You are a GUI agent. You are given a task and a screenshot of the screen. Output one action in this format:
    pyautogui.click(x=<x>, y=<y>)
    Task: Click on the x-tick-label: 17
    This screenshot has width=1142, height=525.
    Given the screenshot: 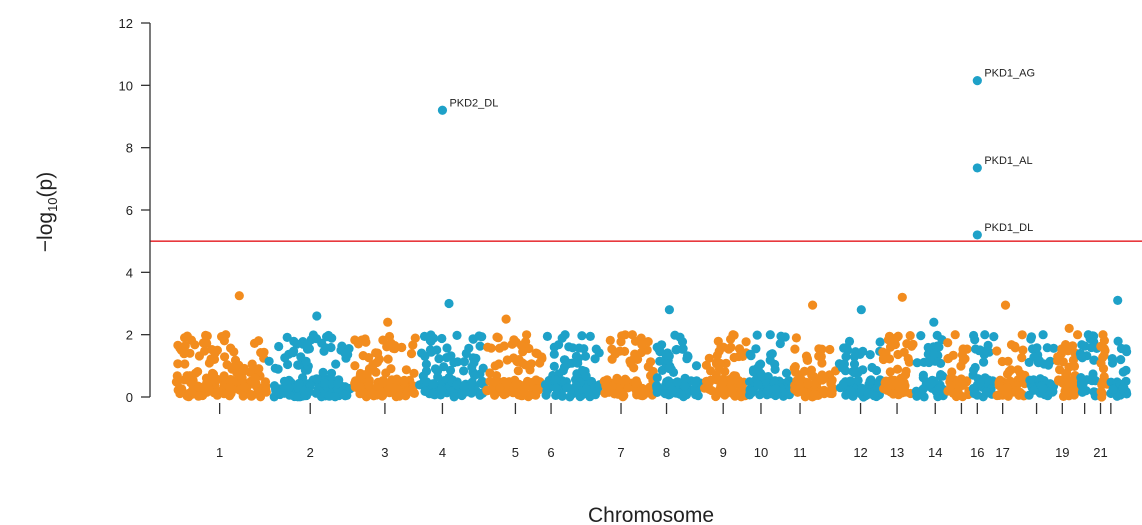 What is the action you would take?
    pyautogui.click(x=1002, y=452)
    